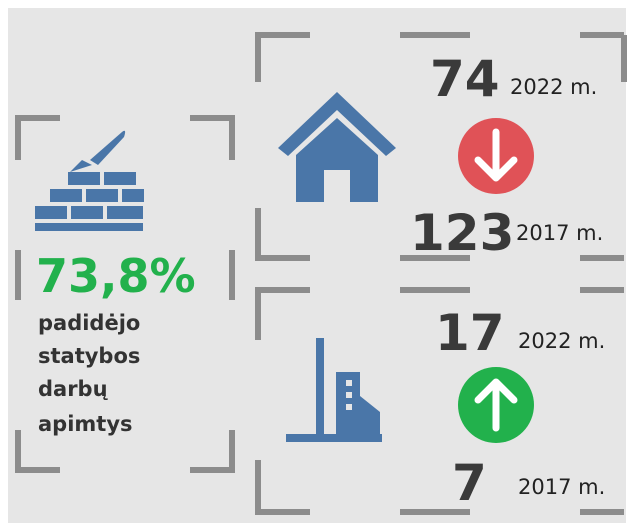  What do you see at coordinates (553, 87) in the screenshot?
I see `top-current-year: 2022 m.` at bounding box center [553, 87].